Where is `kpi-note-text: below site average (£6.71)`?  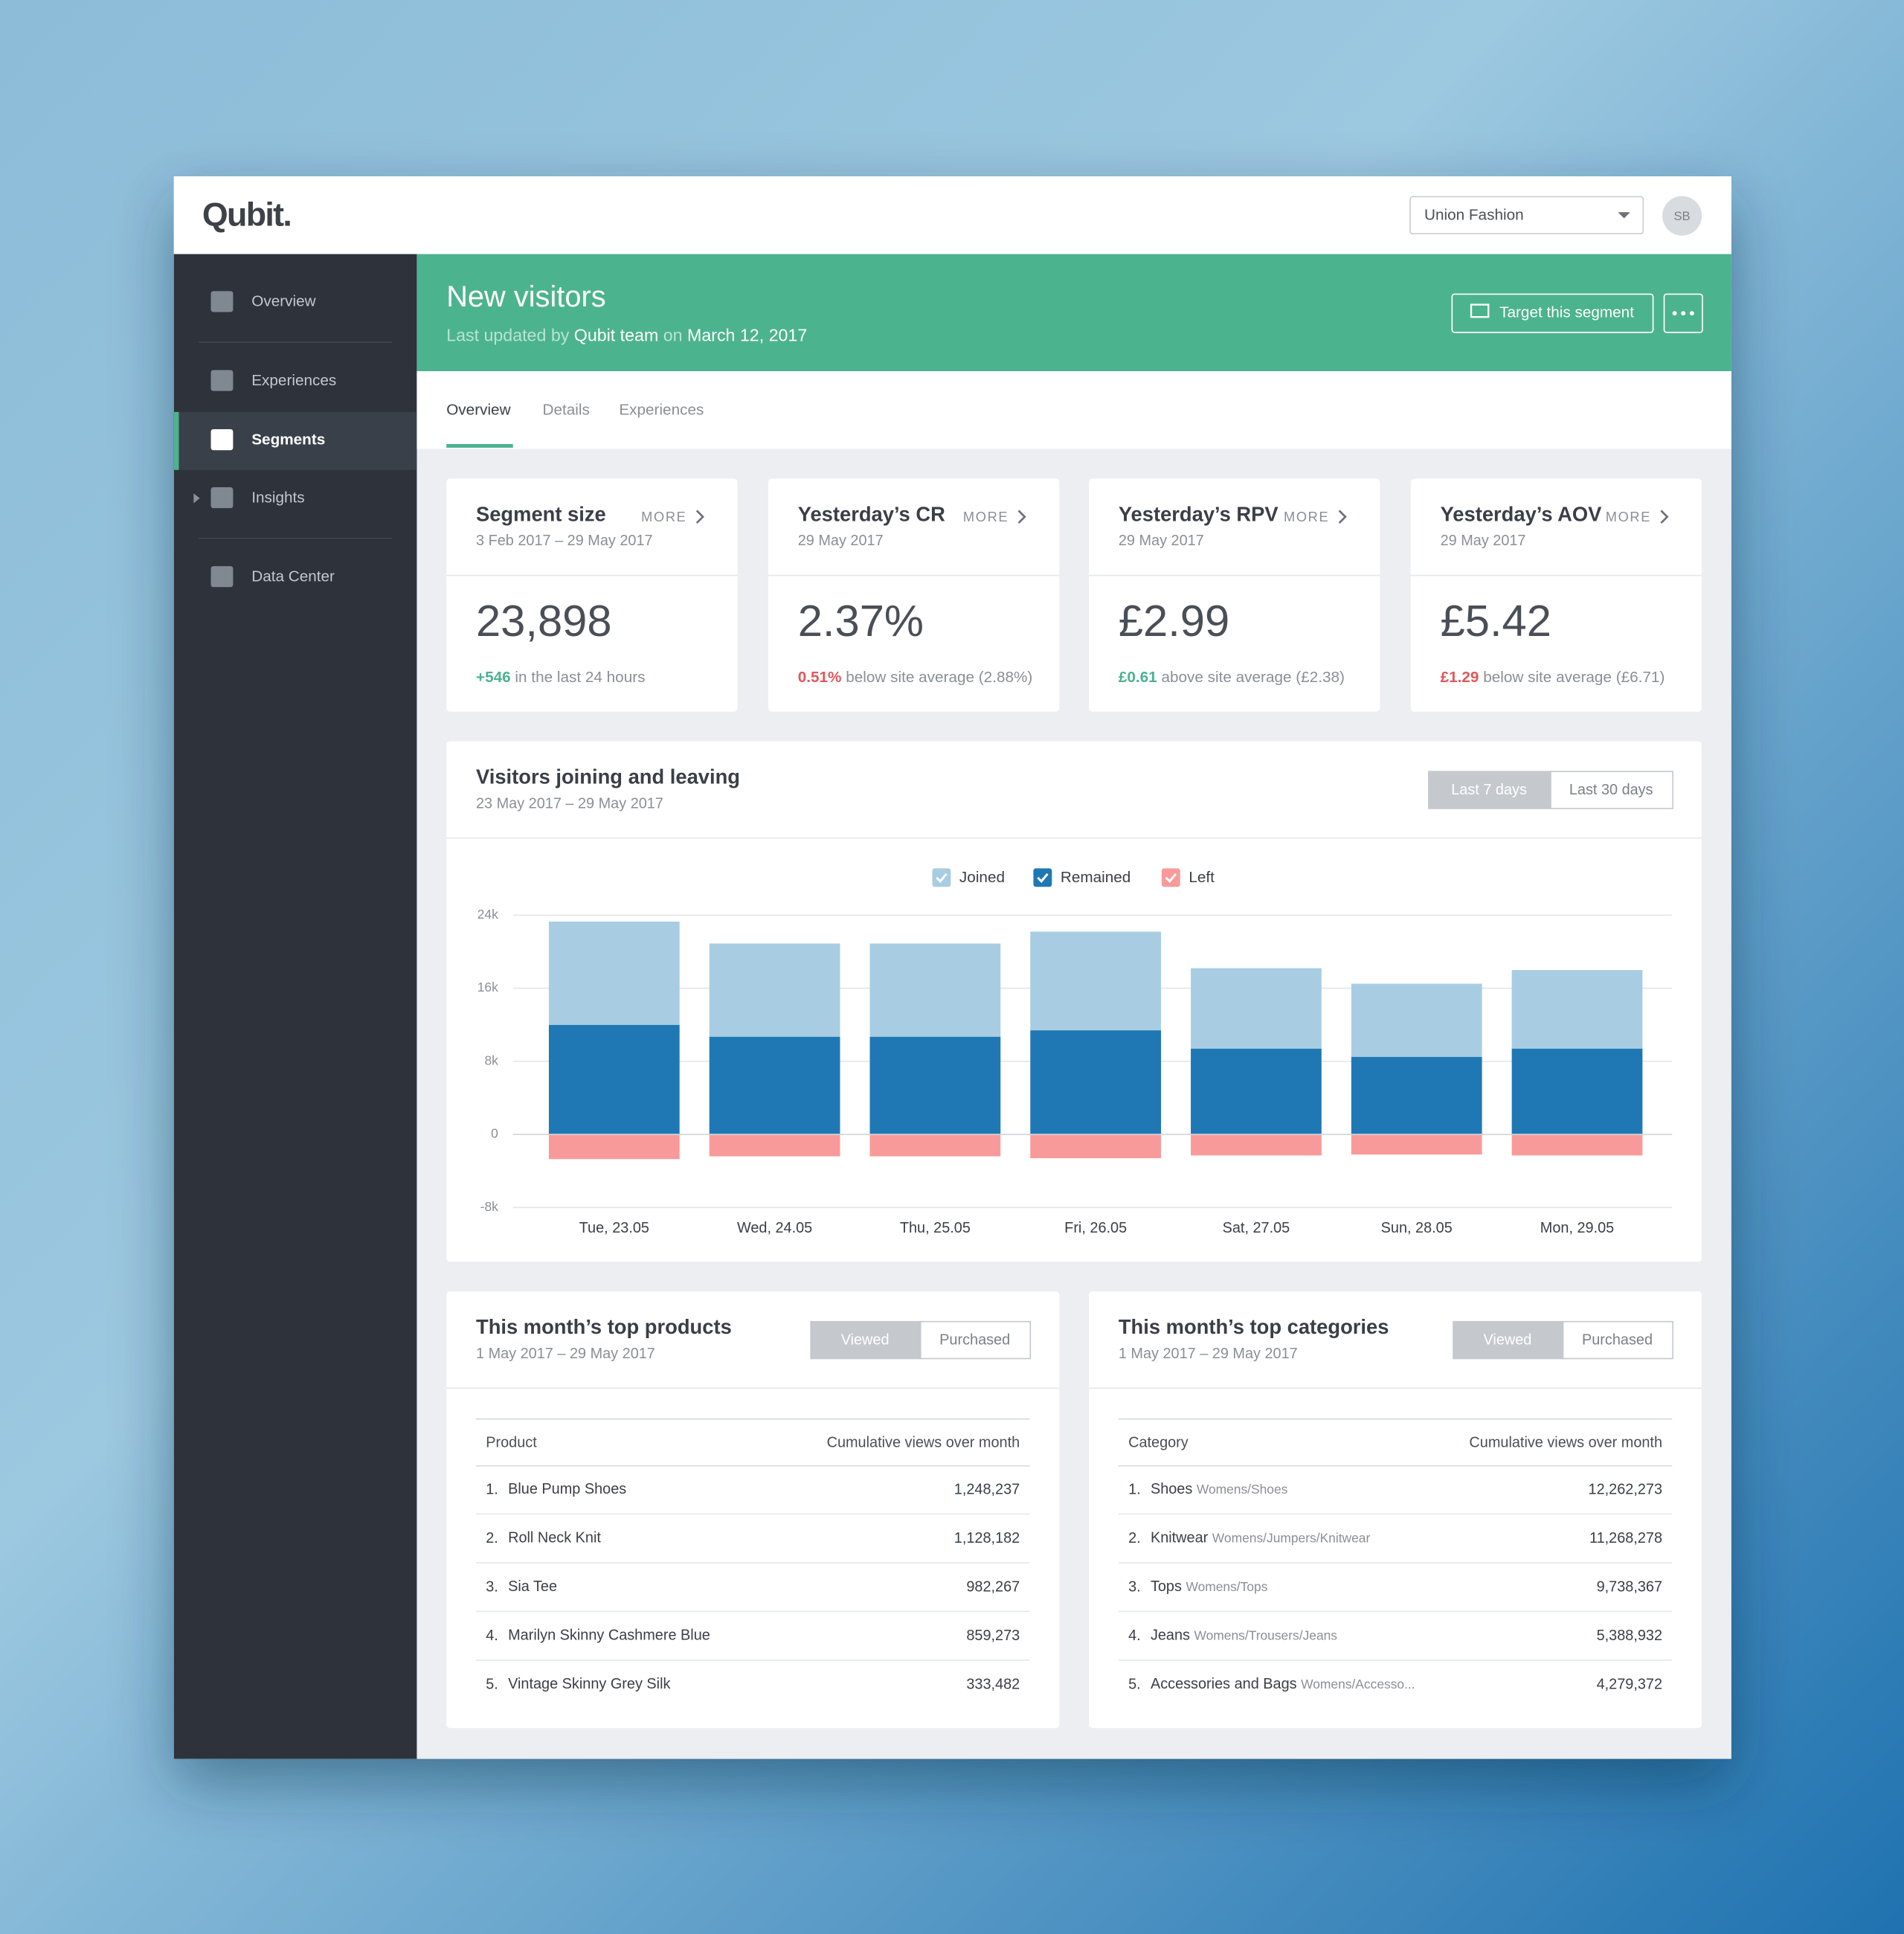
kpi-note-text: below site average (£6.71) is located at coordinates (1574, 677).